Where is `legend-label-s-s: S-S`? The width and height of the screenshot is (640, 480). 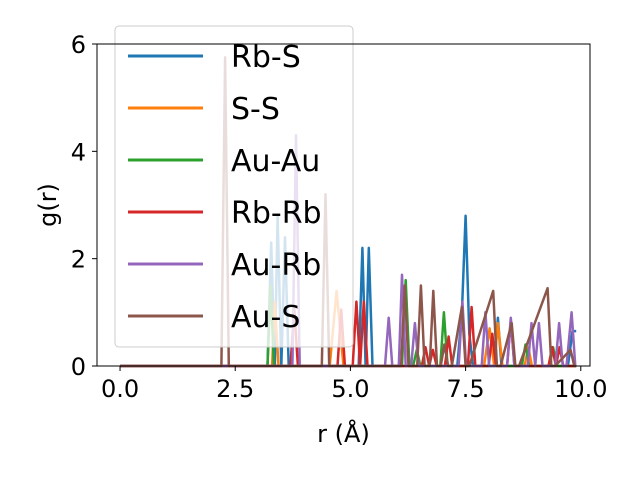
legend-label-s-s: S-S is located at coordinates (255, 109).